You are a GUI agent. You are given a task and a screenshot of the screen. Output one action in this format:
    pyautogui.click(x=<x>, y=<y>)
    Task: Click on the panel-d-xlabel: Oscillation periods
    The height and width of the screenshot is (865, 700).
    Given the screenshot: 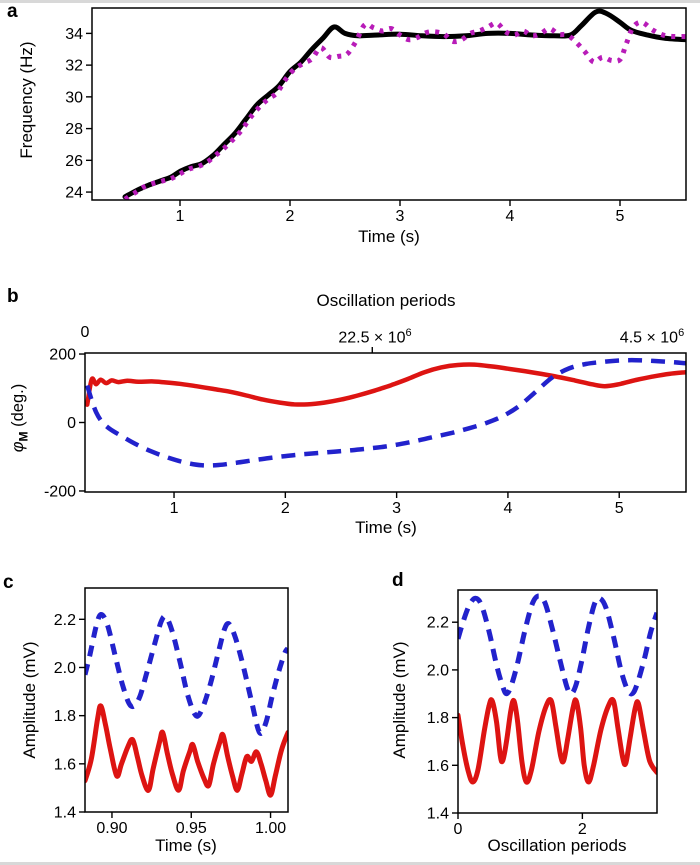 What is the action you would take?
    pyautogui.click(x=557, y=845)
    